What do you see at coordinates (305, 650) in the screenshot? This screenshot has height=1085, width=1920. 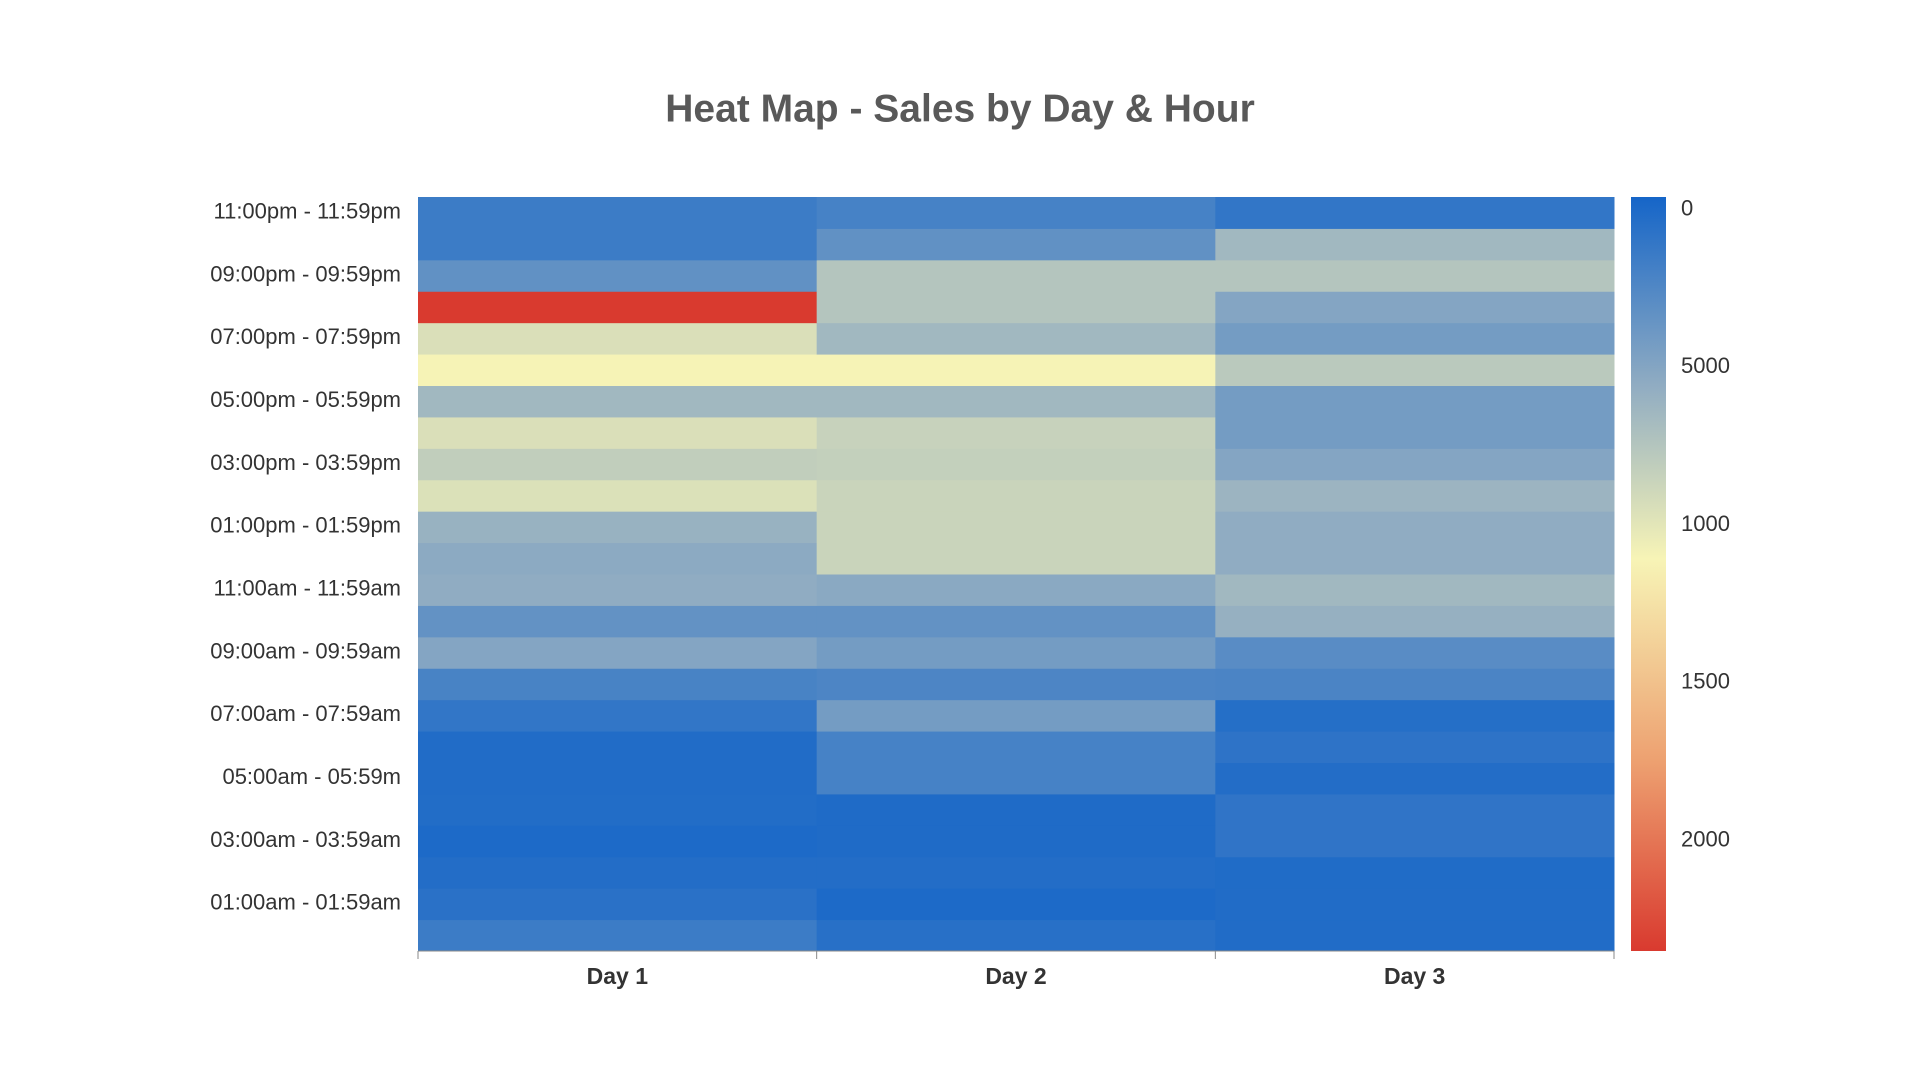 I see `y-tick-label: 09:00am - 09:59am` at bounding box center [305, 650].